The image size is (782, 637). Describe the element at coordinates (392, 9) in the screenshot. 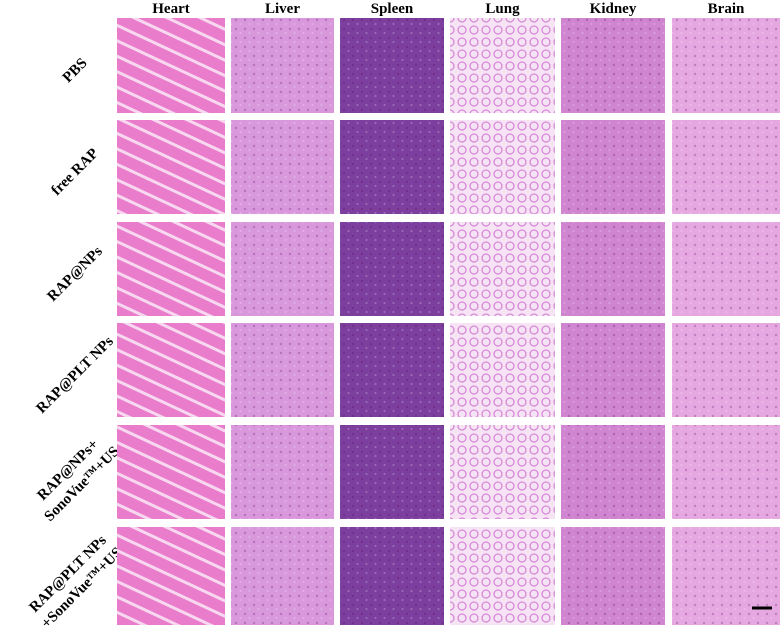

I see `column-header: Spleen` at that location.